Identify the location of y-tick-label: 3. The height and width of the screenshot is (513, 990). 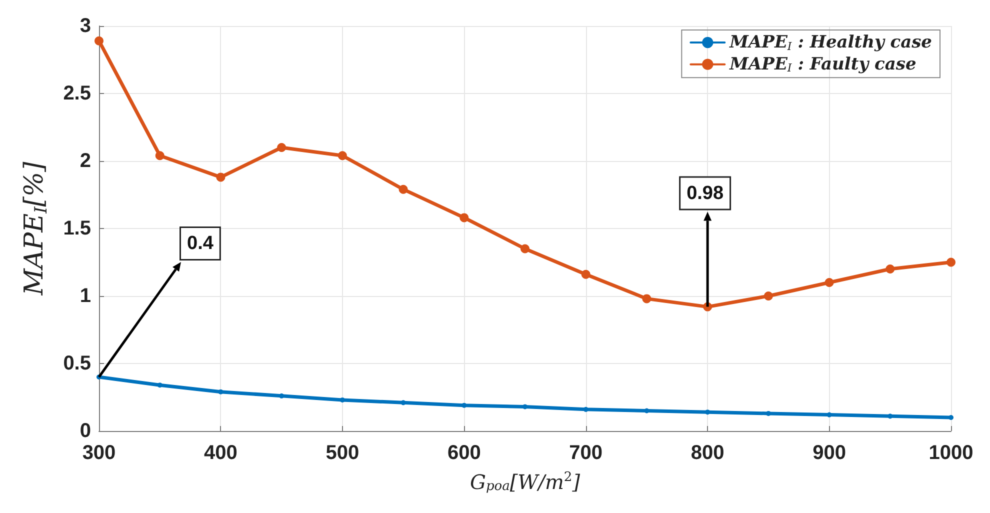
(85, 26).